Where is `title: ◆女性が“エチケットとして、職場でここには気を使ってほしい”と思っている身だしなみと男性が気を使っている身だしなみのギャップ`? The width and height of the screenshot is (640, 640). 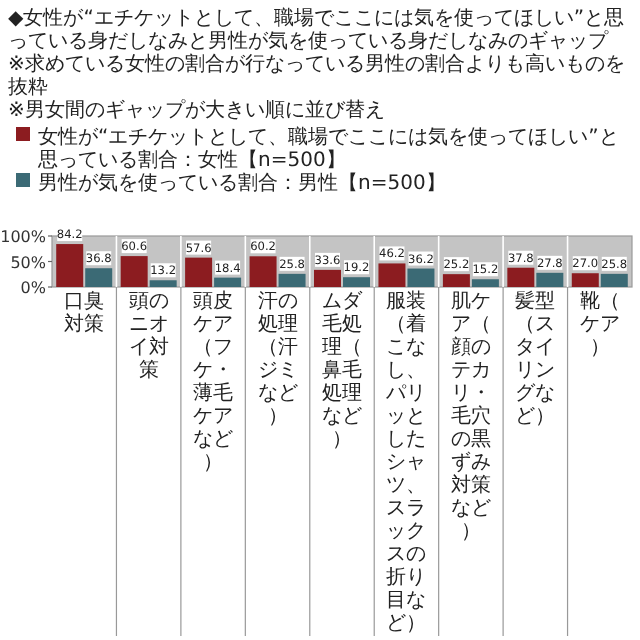 title: ◆女性が“エチケットとして、職場でここには気を使ってほしい”と思っている身だしなみと男性が気を使っている身だしなみのギャップ is located at coordinates (316, 30).